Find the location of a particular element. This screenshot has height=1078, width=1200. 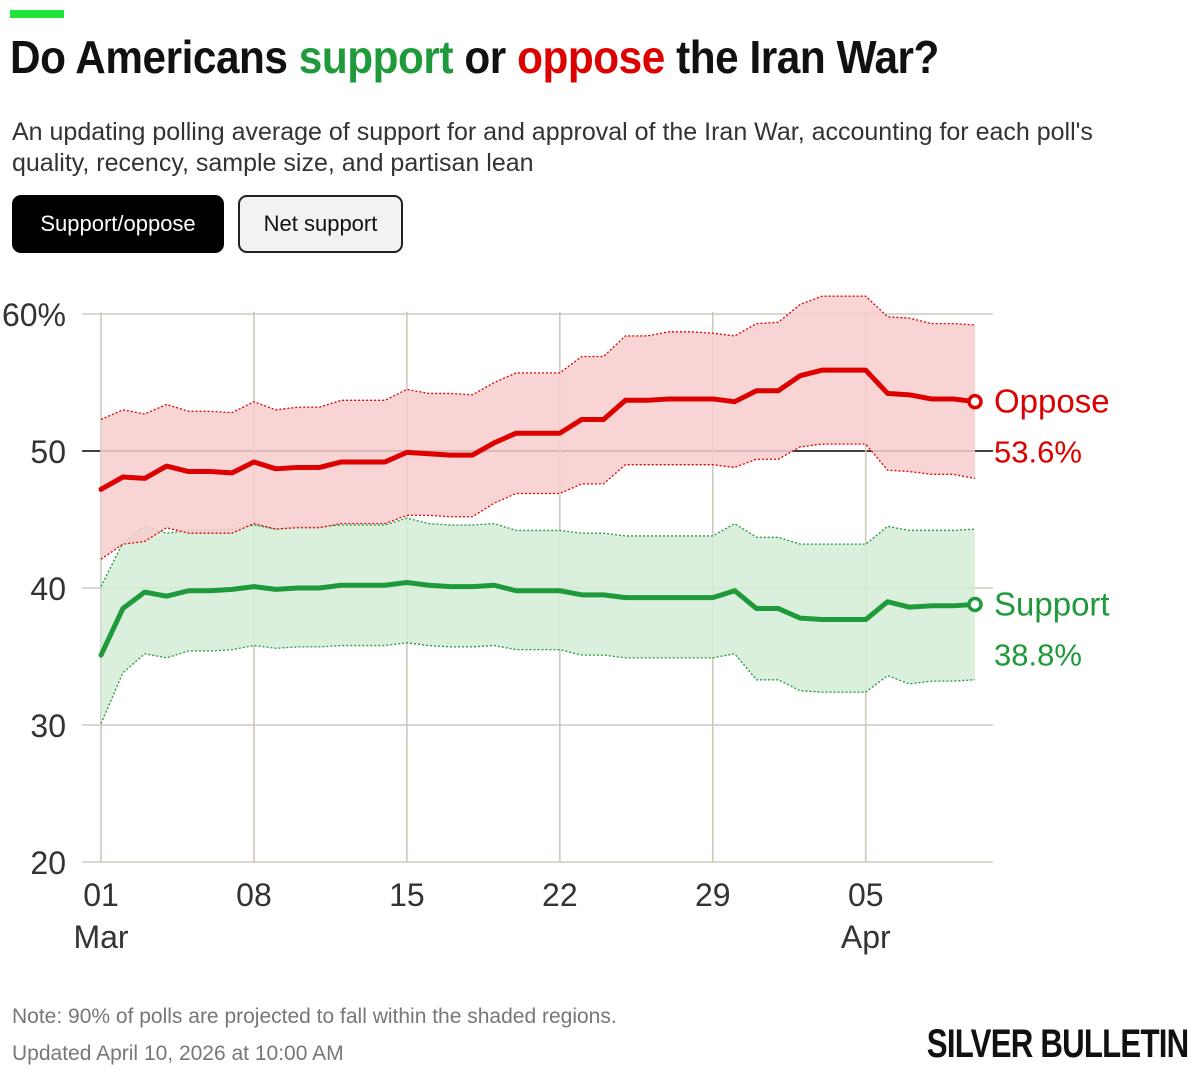

brand-logo: SILVER BULLETIN is located at coordinates (1057, 1044).